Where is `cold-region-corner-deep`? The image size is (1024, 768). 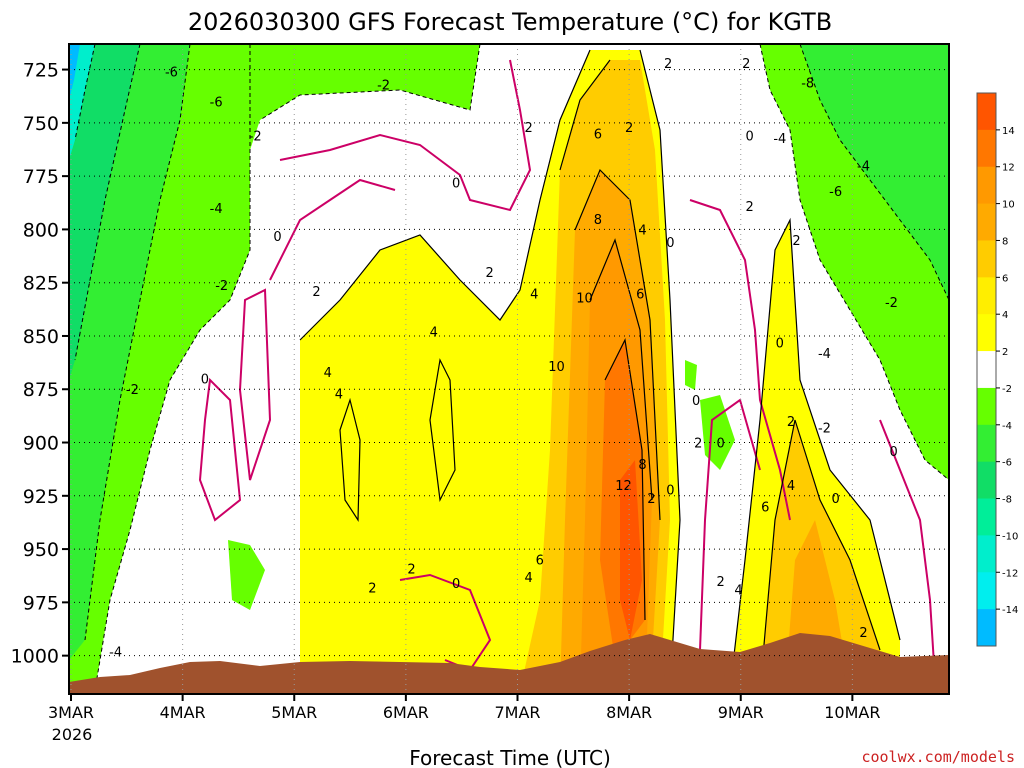 cold-region-corner-deep is located at coordinates (74, 72).